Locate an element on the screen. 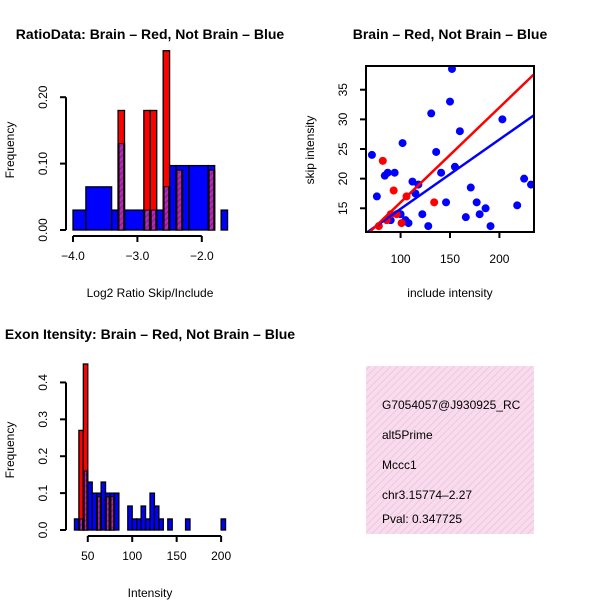  exon-histogram-y-tick-label-0: 0.0 is located at coordinates (43, 529).